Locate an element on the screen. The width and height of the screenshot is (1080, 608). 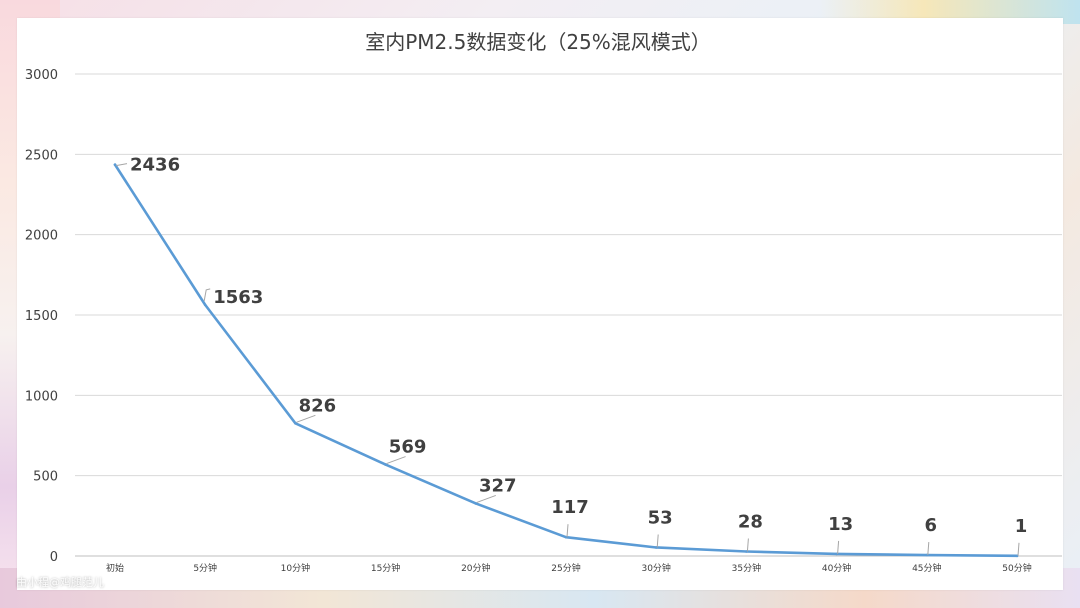
y-tick-label: 3000 is located at coordinates (41, 75).